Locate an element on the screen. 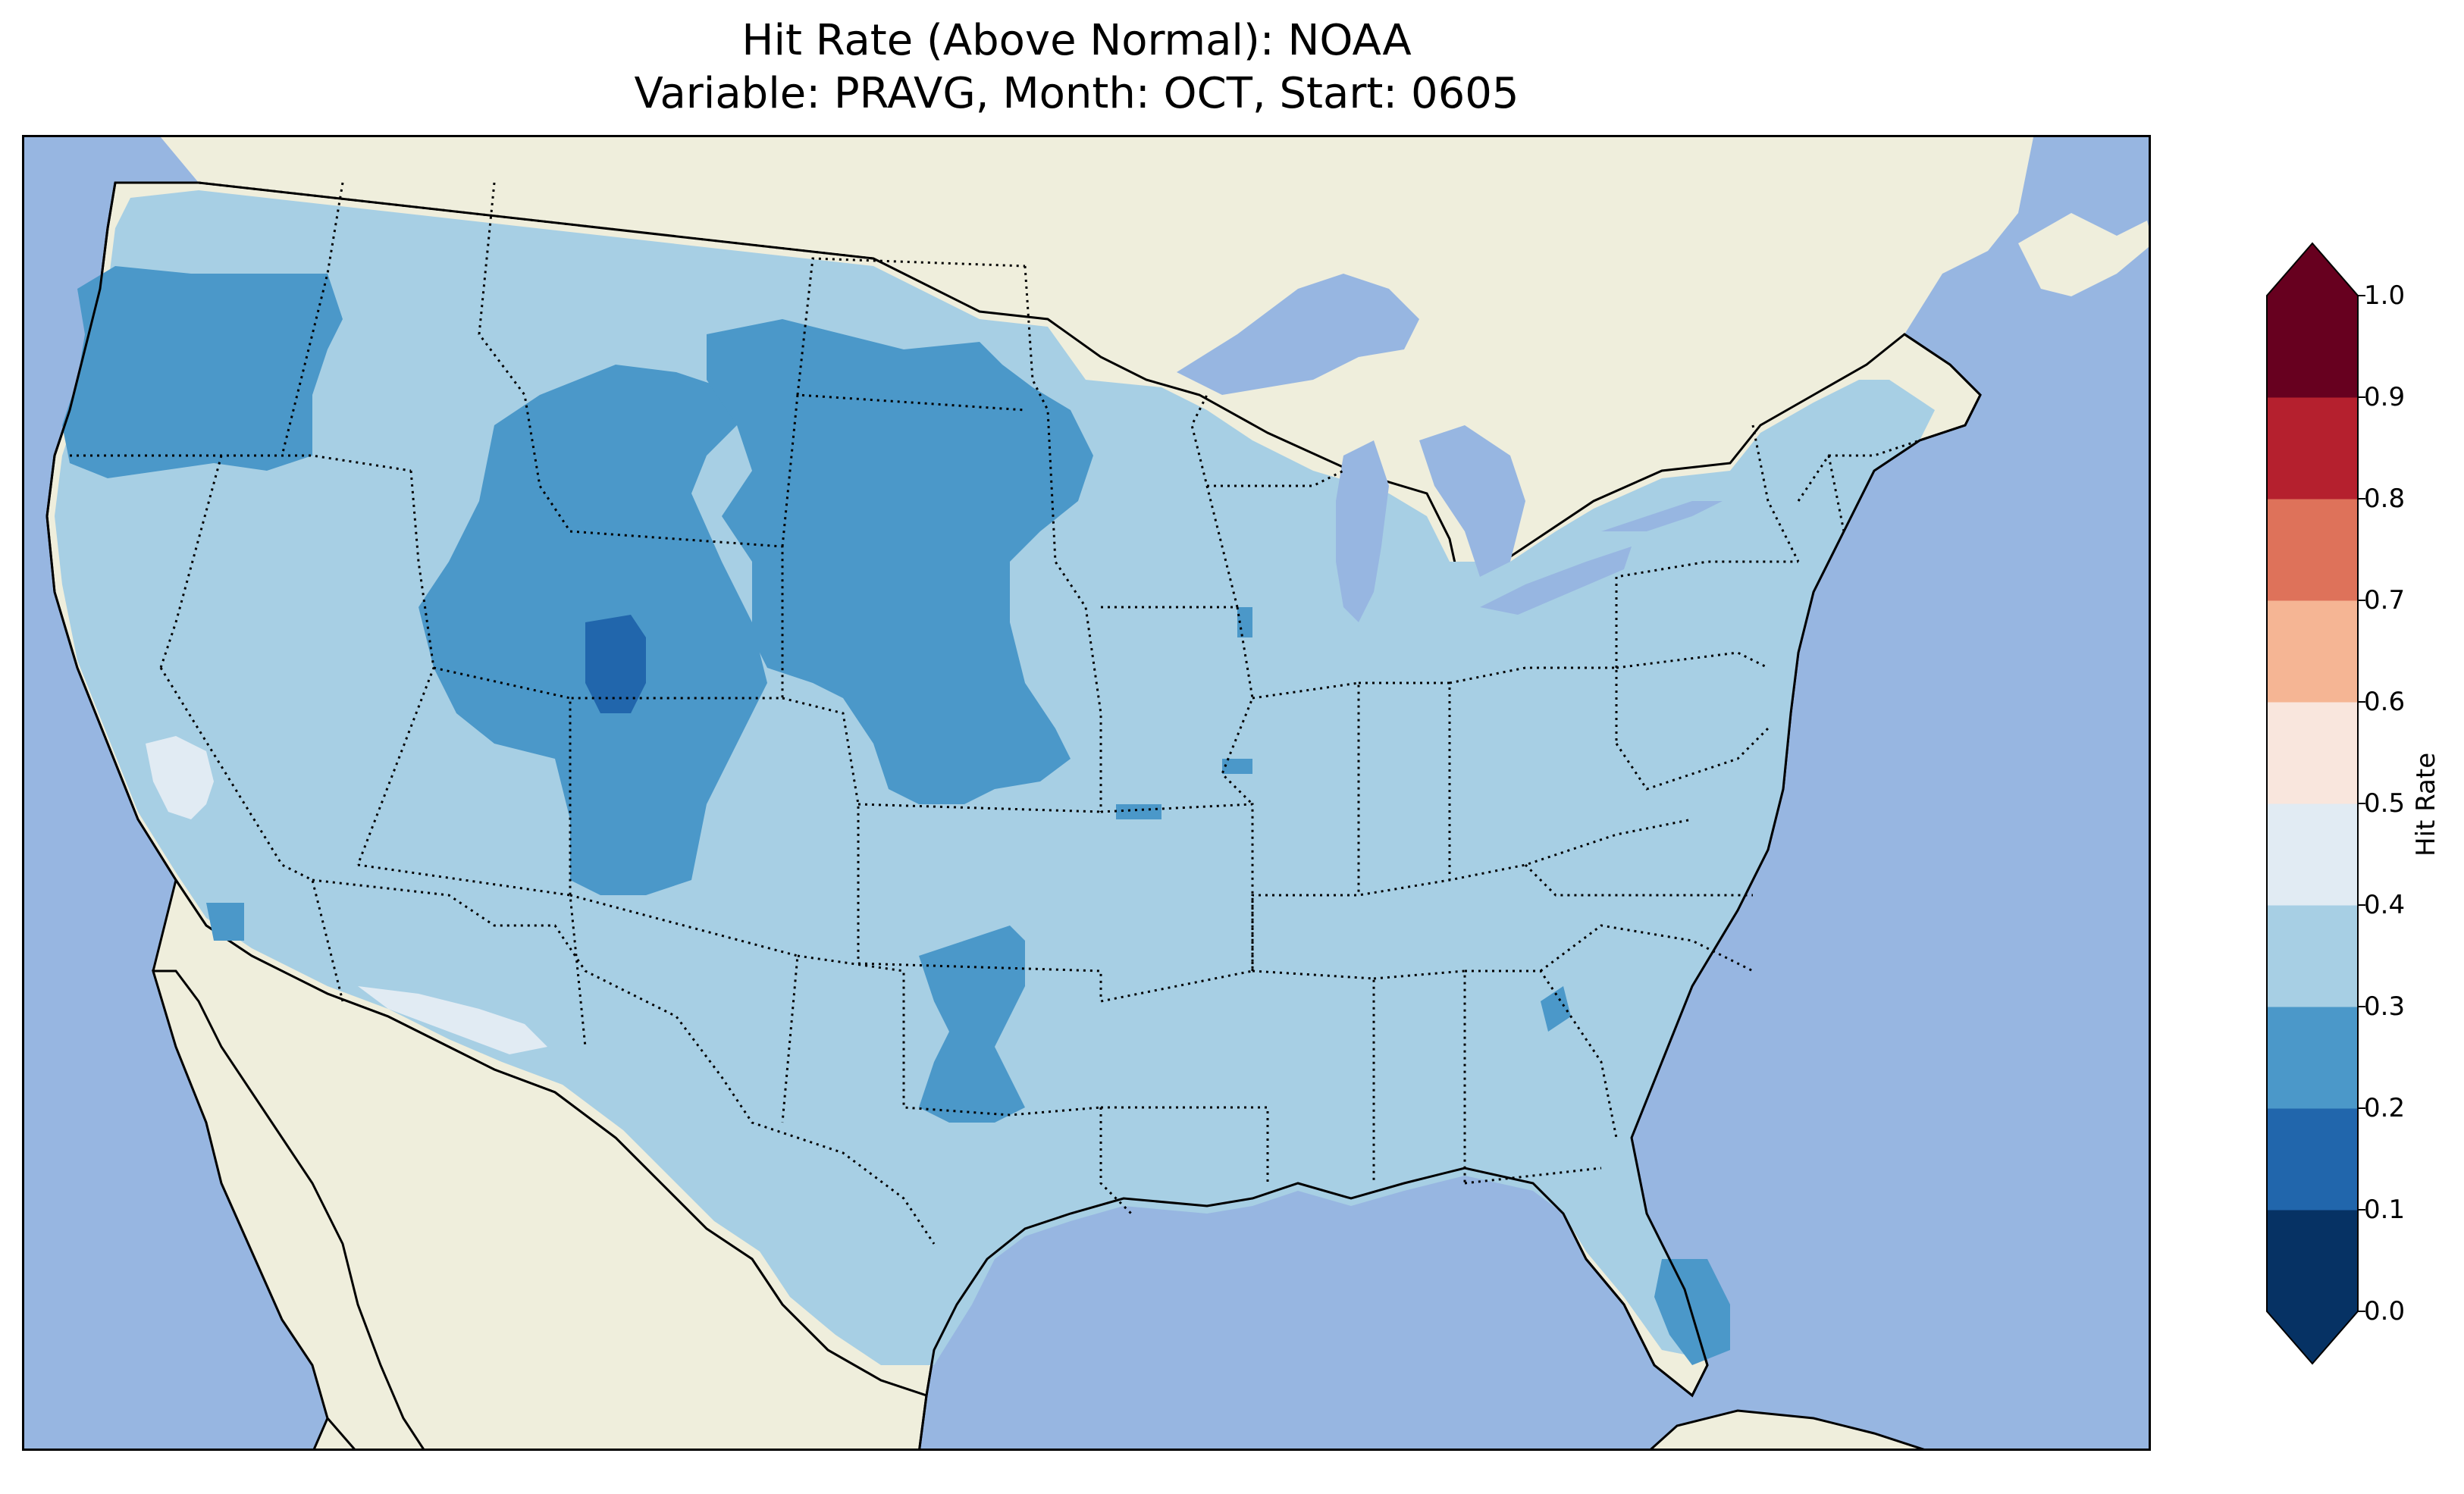  colorbar-extend-min is located at coordinates (2313, 1337).